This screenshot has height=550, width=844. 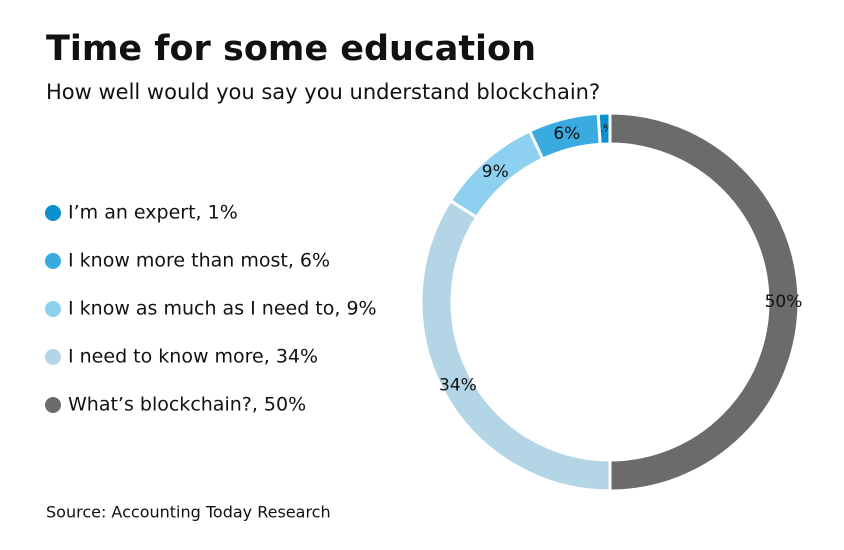 What do you see at coordinates (458, 386) in the screenshot?
I see `data-label: 34%` at bounding box center [458, 386].